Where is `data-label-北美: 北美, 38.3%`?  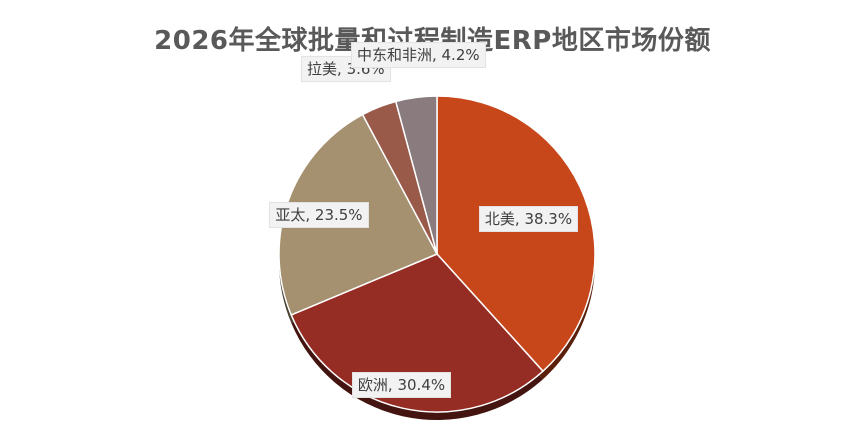 data-label-北美: 北美, 38.3% is located at coordinates (528, 218).